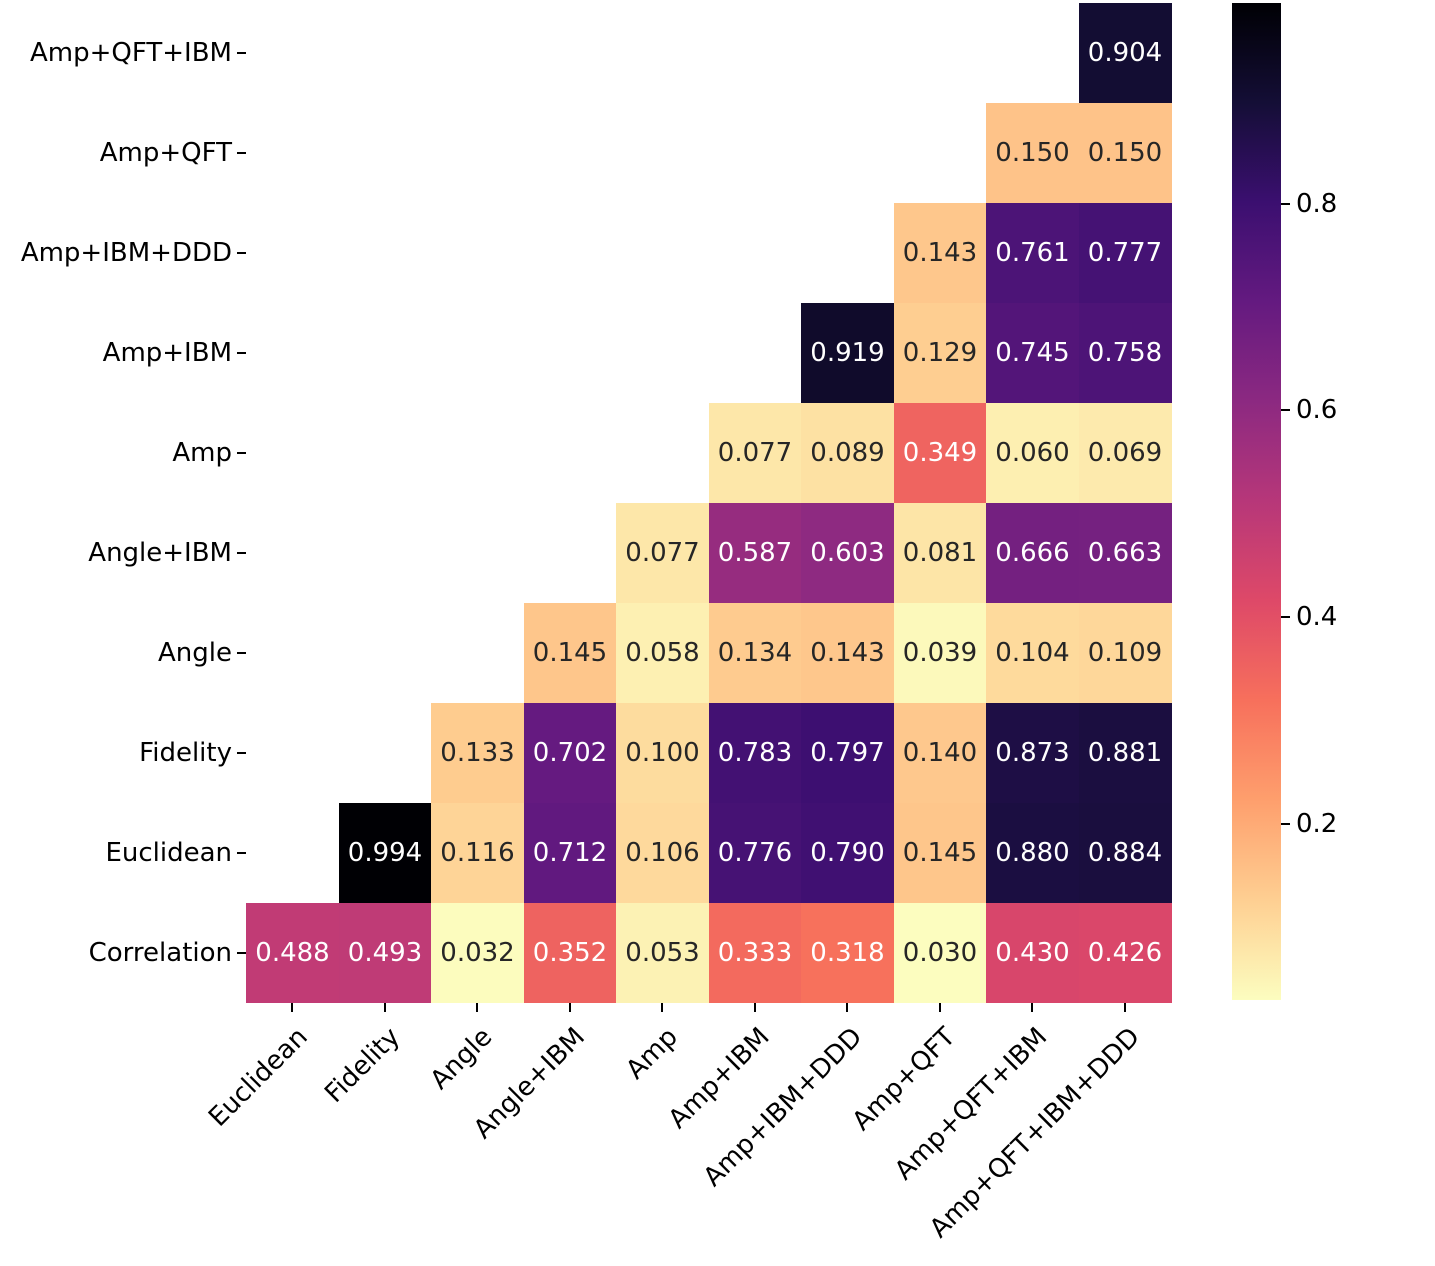 The width and height of the screenshot is (1435, 1266). I want to click on heatmap-cell: 0.116, so click(477, 853).